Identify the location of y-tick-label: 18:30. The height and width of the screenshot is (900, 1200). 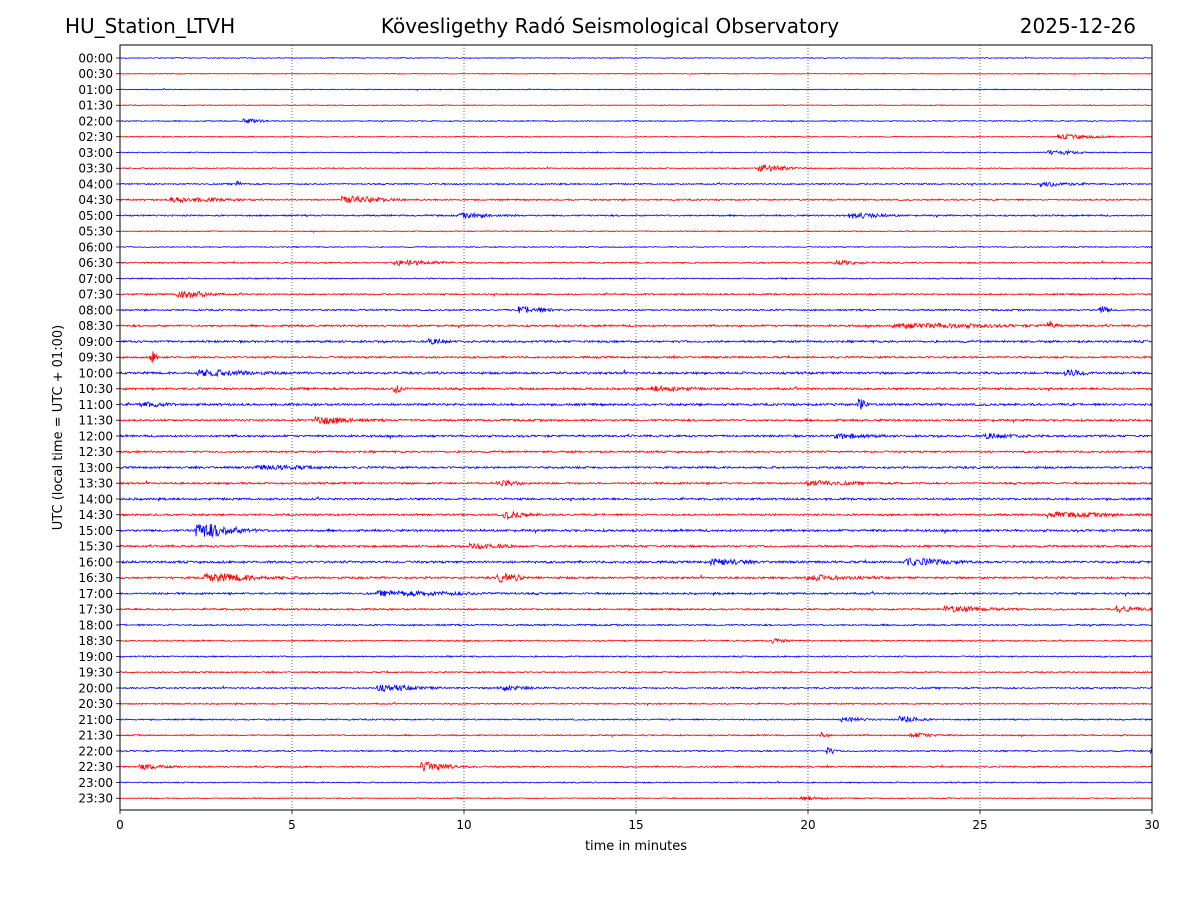
(95, 641).